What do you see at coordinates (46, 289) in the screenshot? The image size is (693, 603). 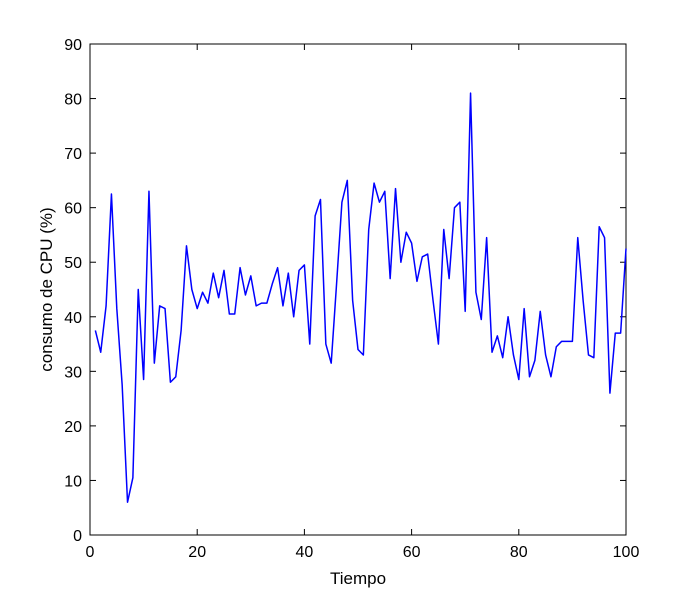 I see `y-axis-label: consumo de CPU (%)` at bounding box center [46, 289].